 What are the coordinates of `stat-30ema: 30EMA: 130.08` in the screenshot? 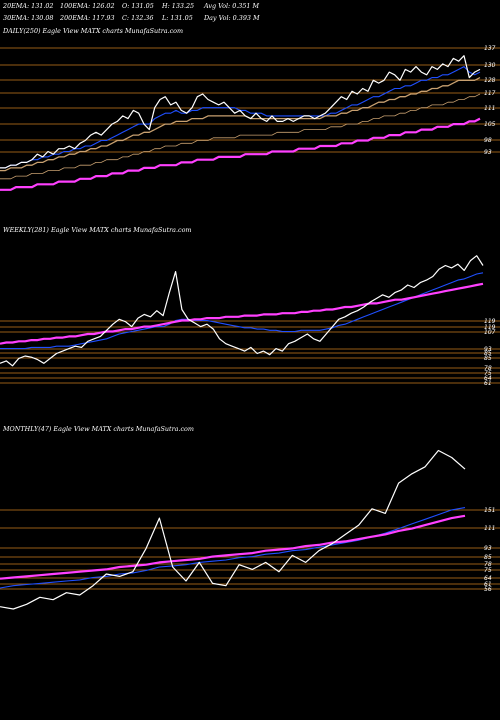 It's located at (28, 18).